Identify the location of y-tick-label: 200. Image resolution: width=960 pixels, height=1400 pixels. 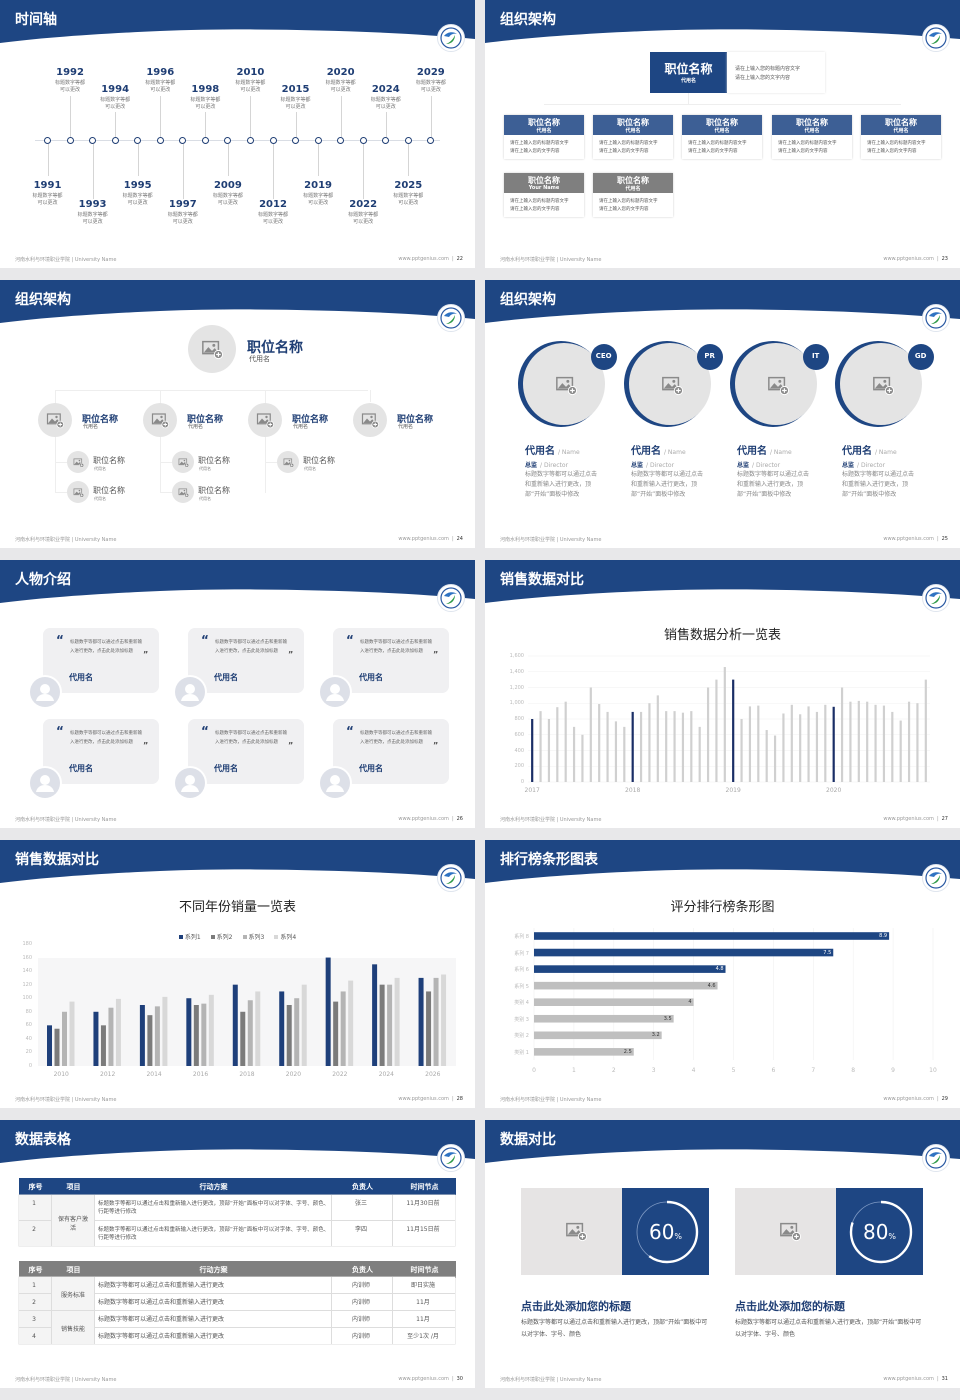
(519, 766).